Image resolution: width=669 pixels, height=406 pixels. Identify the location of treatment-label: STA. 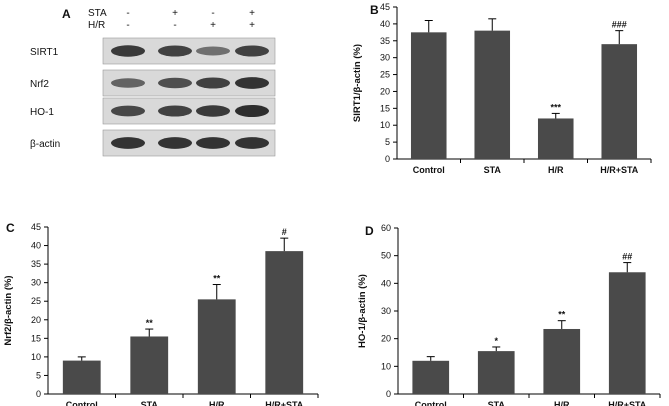
(97, 13).